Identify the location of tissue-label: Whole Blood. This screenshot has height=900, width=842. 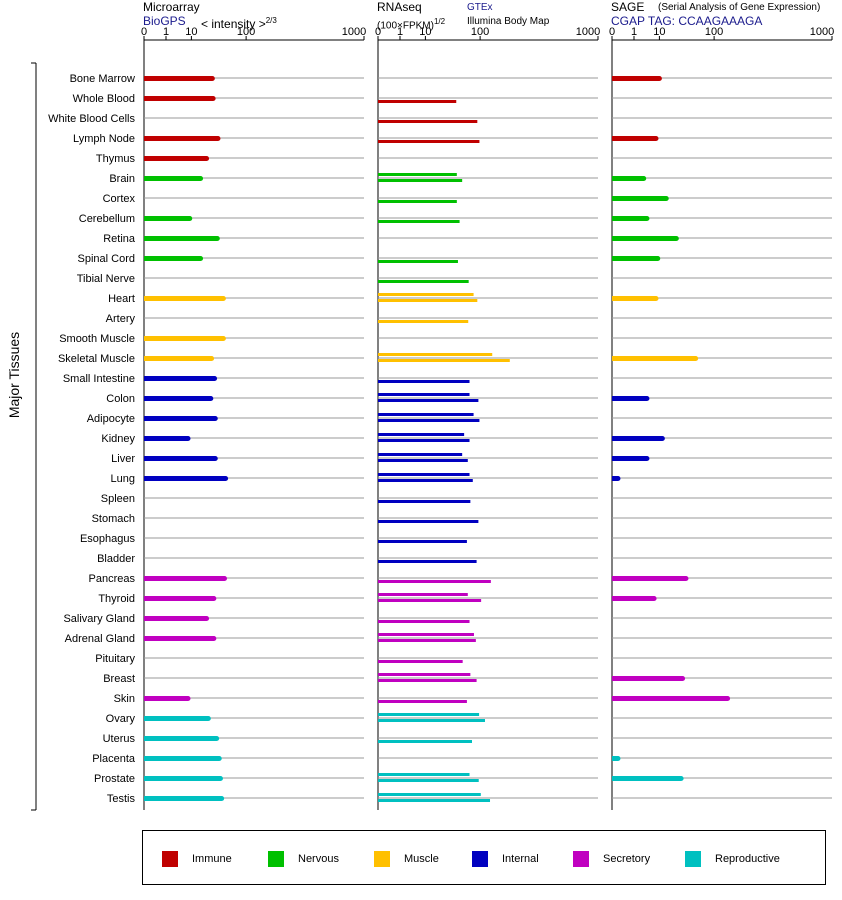
(104, 99).